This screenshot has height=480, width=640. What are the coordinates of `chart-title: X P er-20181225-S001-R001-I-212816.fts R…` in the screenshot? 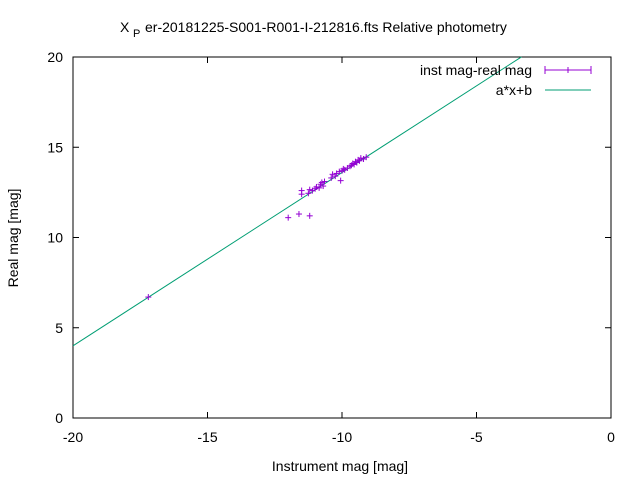 It's located at (313, 29).